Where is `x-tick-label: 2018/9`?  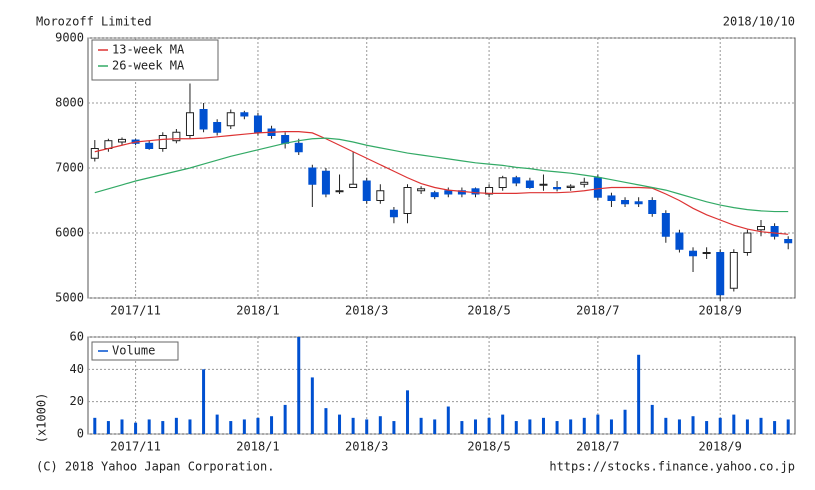
x-tick-label: 2018/9 is located at coordinates (720, 311).